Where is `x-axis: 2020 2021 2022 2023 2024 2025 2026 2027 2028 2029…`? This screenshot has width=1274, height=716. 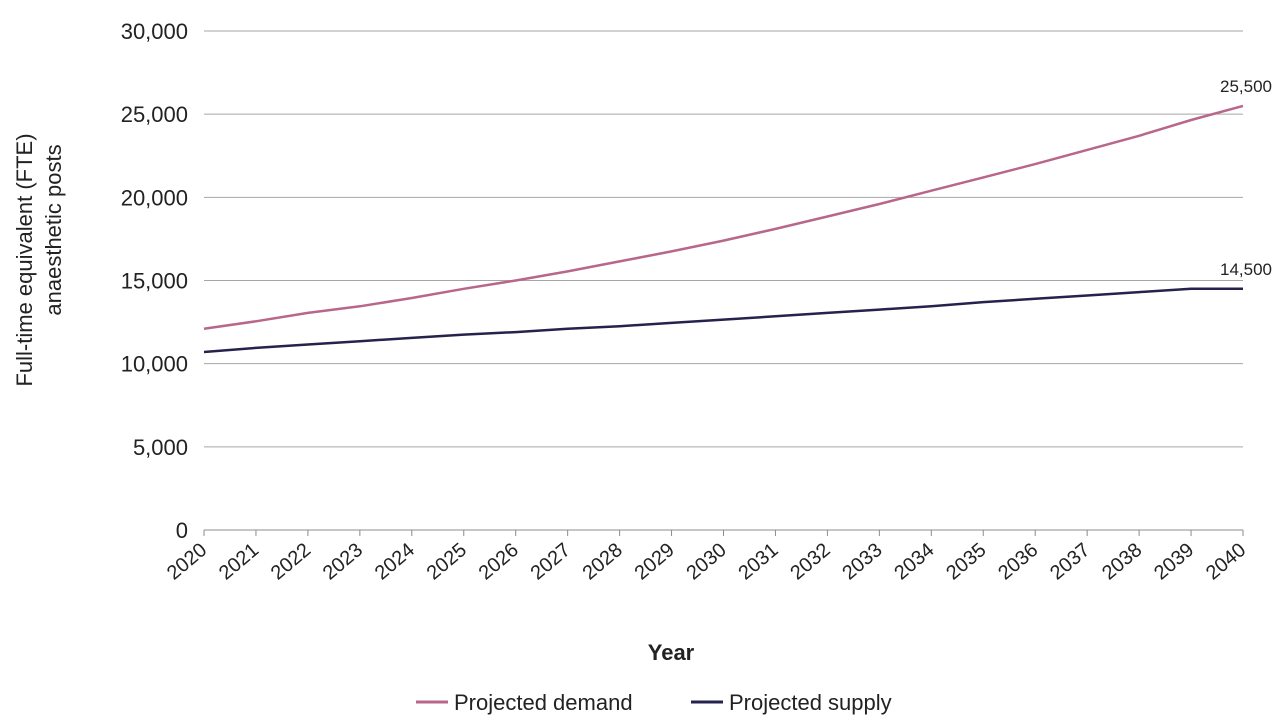 x-axis: 2020 2021 2022 2023 2024 2025 2026 2027 2028 2029… is located at coordinates (706, 556).